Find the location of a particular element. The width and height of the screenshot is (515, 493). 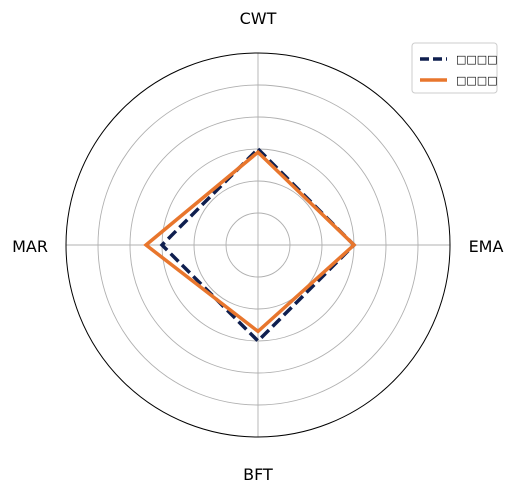

axis-label-bft: BFT is located at coordinates (258, 474).